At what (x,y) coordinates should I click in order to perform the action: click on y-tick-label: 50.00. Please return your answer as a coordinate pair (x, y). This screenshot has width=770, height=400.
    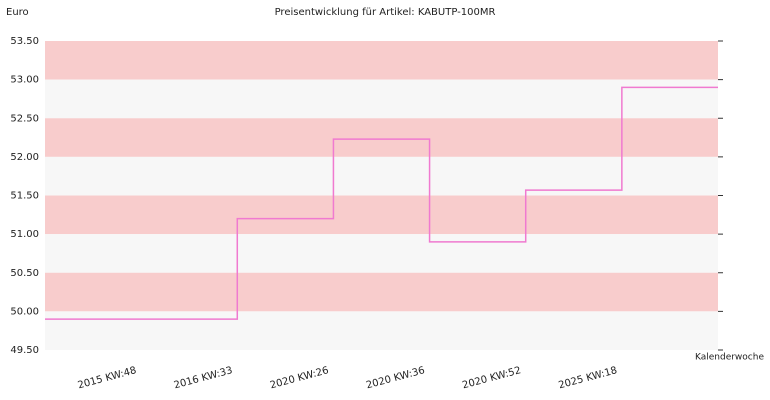
    Looking at the image, I should click on (24, 311).